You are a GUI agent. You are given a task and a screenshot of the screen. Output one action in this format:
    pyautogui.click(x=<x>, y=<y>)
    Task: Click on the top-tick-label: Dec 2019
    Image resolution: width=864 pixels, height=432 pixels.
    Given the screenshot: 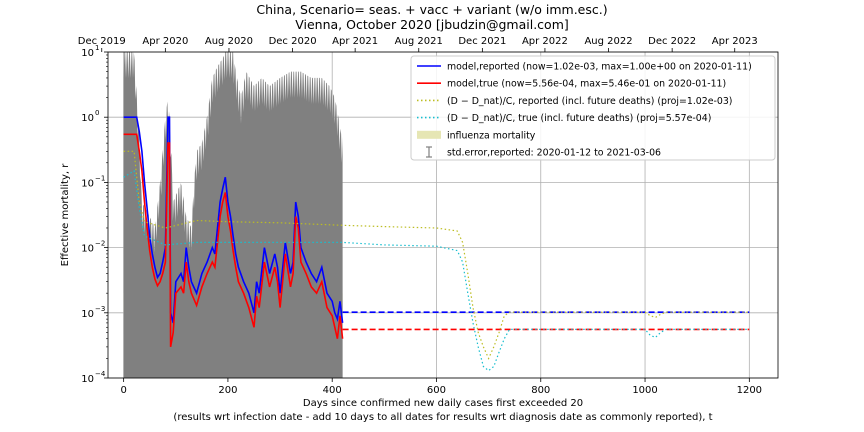 What is the action you would take?
    pyautogui.click(x=102, y=41)
    